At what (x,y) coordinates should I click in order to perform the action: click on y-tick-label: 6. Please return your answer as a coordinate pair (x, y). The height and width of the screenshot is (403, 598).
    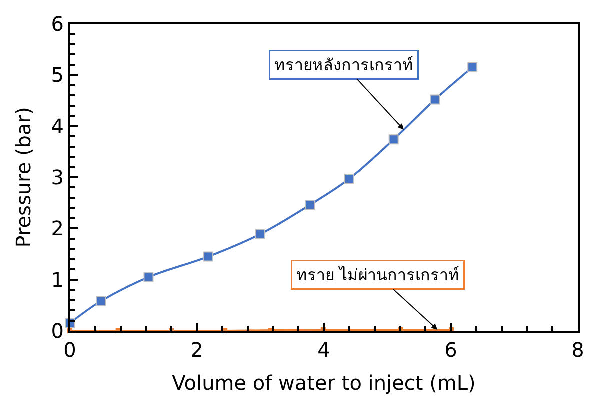
    Looking at the image, I should click on (57, 24).